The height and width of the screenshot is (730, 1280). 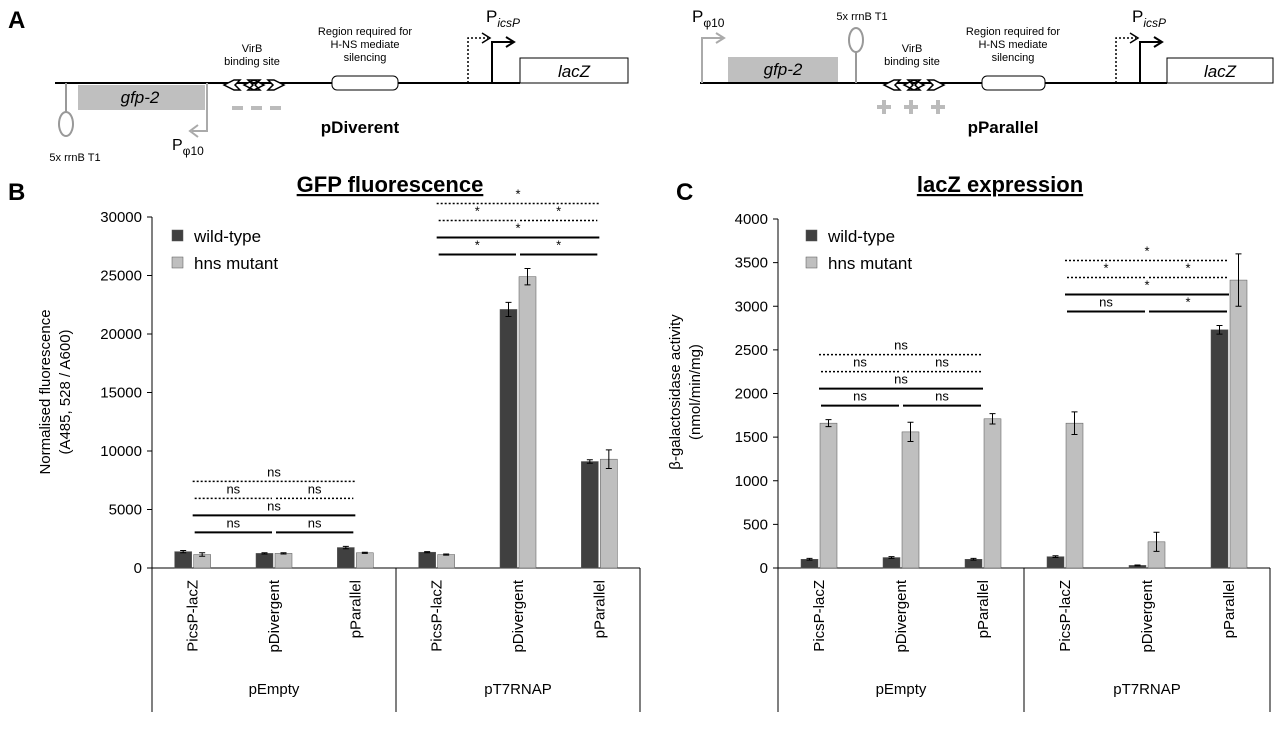 What do you see at coordinates (1154, 23) in the screenshot?
I see `promoter-sub: icsP` at bounding box center [1154, 23].